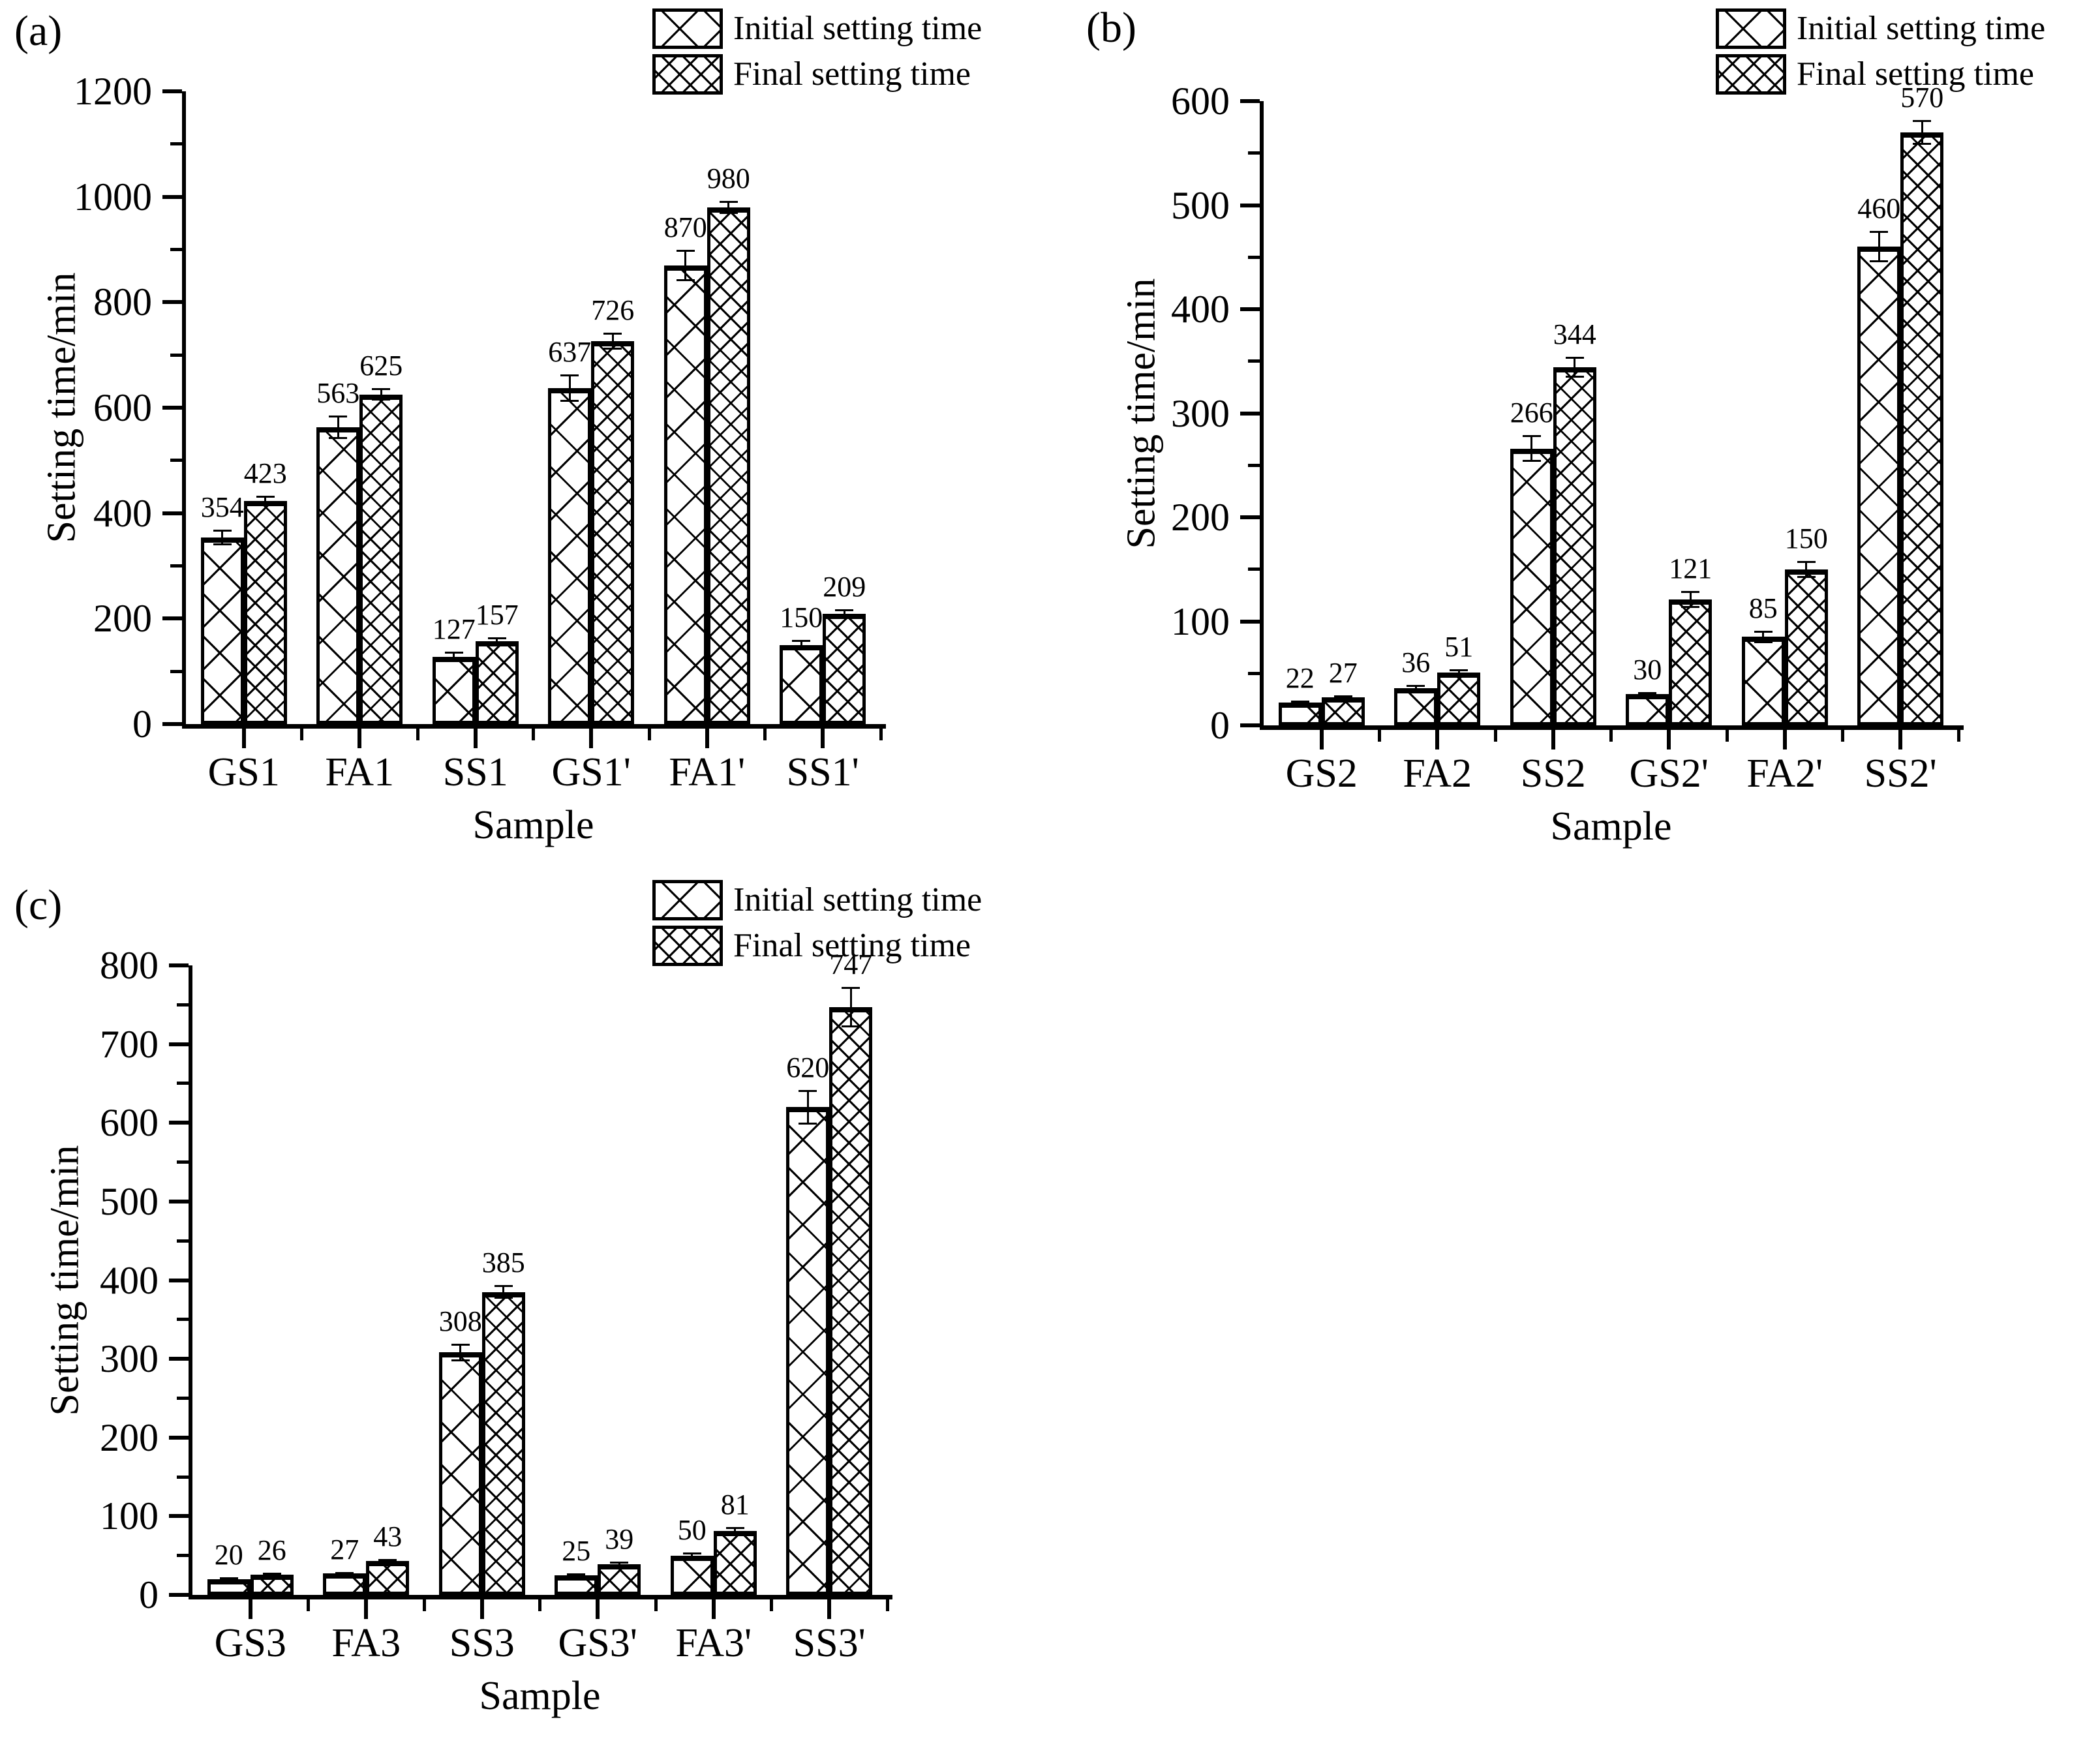 The image size is (2100, 1741). I want to click on bar-value-label: 980, so click(728, 178).